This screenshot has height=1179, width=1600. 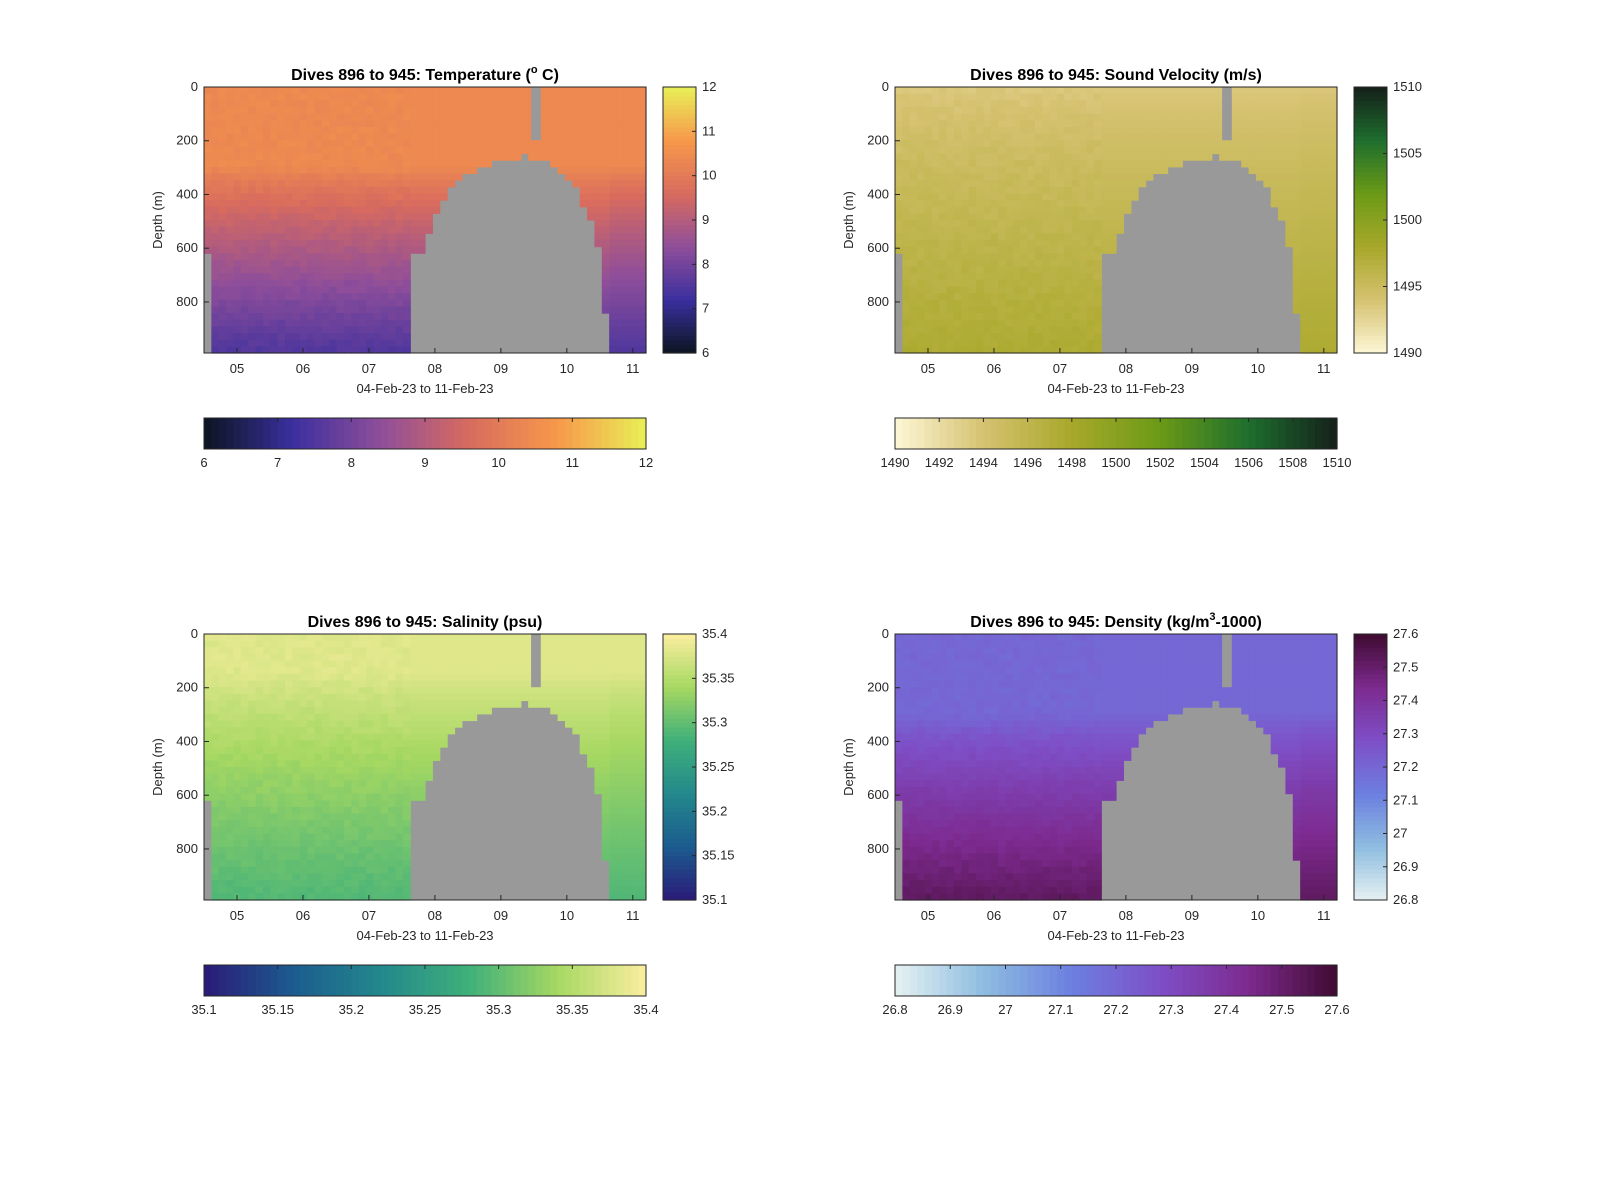 What do you see at coordinates (157, 220) in the screenshot?
I see `y-axis-label: Depth (m)` at bounding box center [157, 220].